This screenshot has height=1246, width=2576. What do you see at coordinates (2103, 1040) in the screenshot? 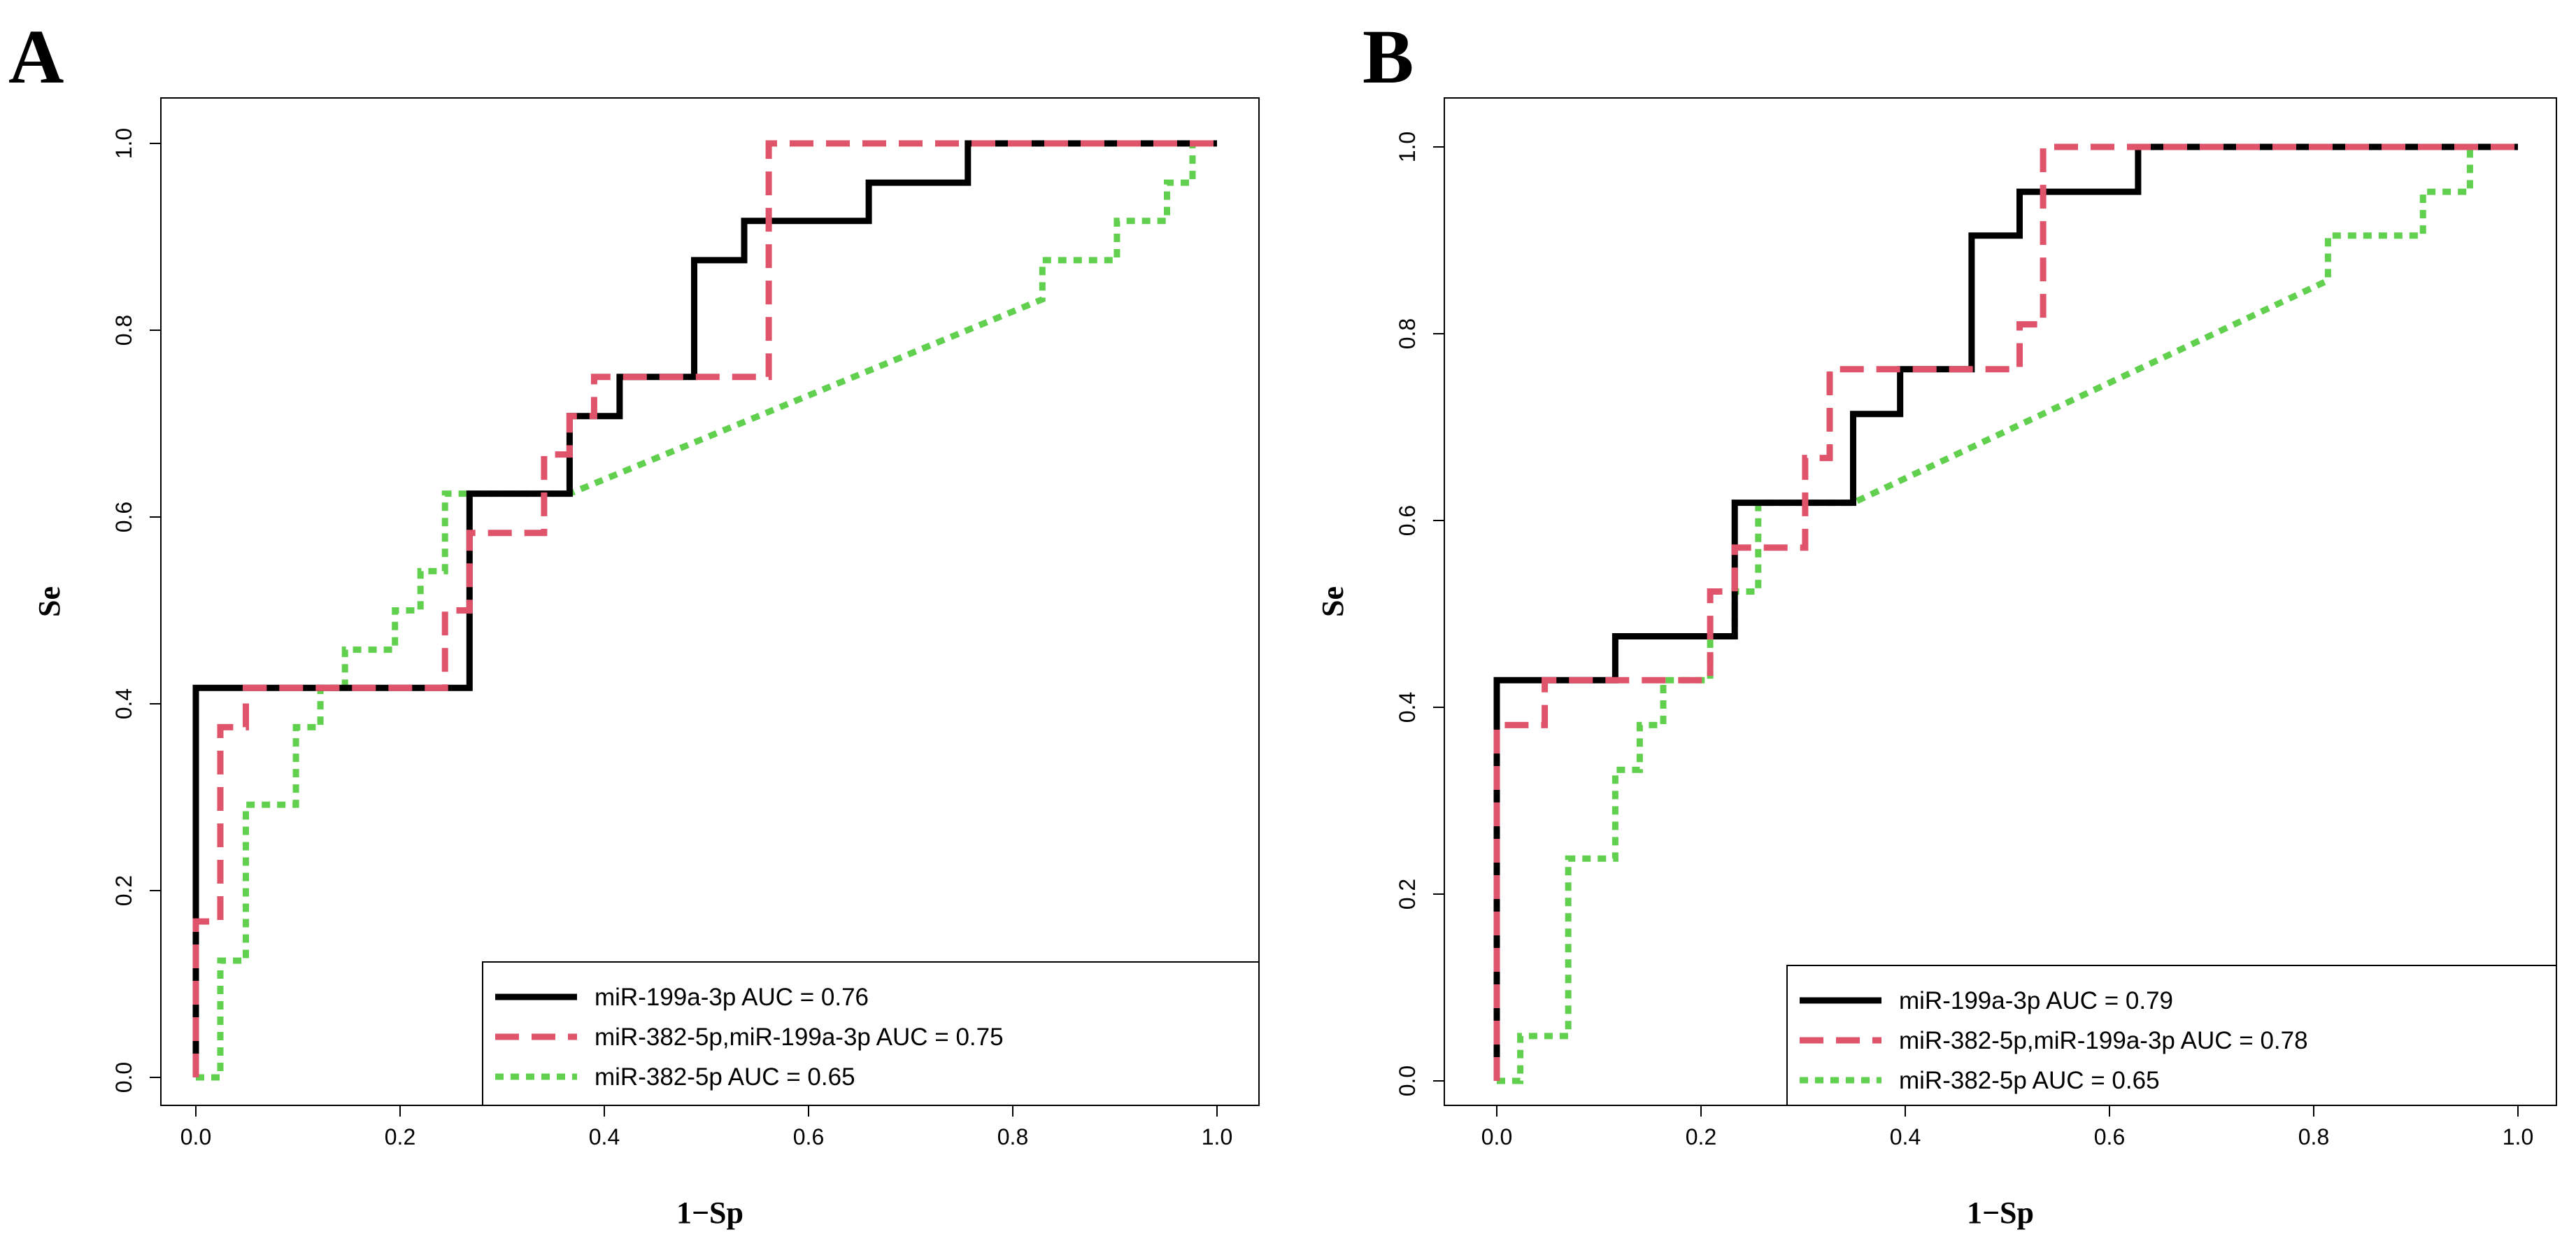
I see `legend-entry: miR-382-5p,miR-199a-3p AUC = 0.78` at bounding box center [2103, 1040].